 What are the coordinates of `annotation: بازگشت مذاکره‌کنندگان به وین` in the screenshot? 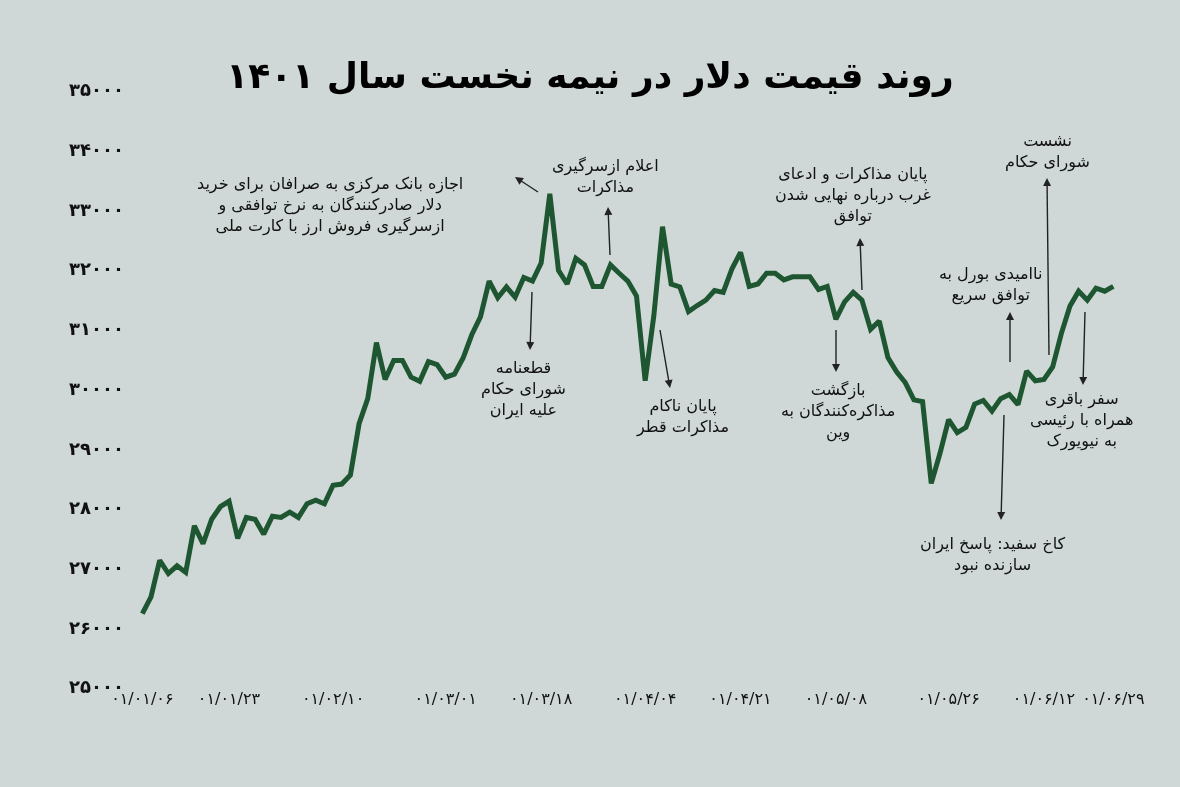 It's located at (838, 411).